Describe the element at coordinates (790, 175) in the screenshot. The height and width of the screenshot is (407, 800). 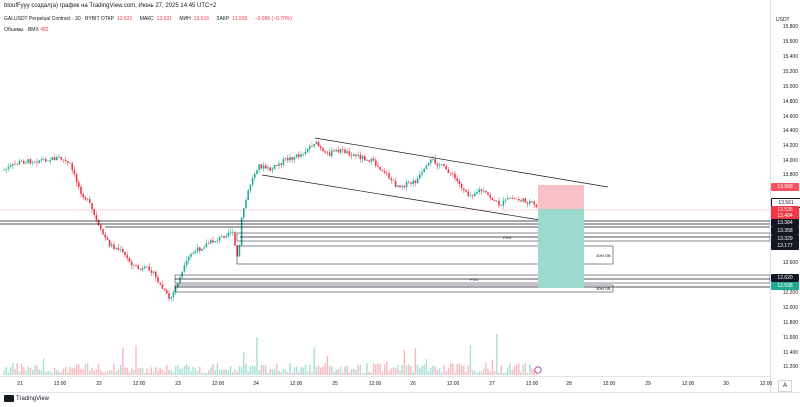
I see `price-tick: 13.800` at that location.